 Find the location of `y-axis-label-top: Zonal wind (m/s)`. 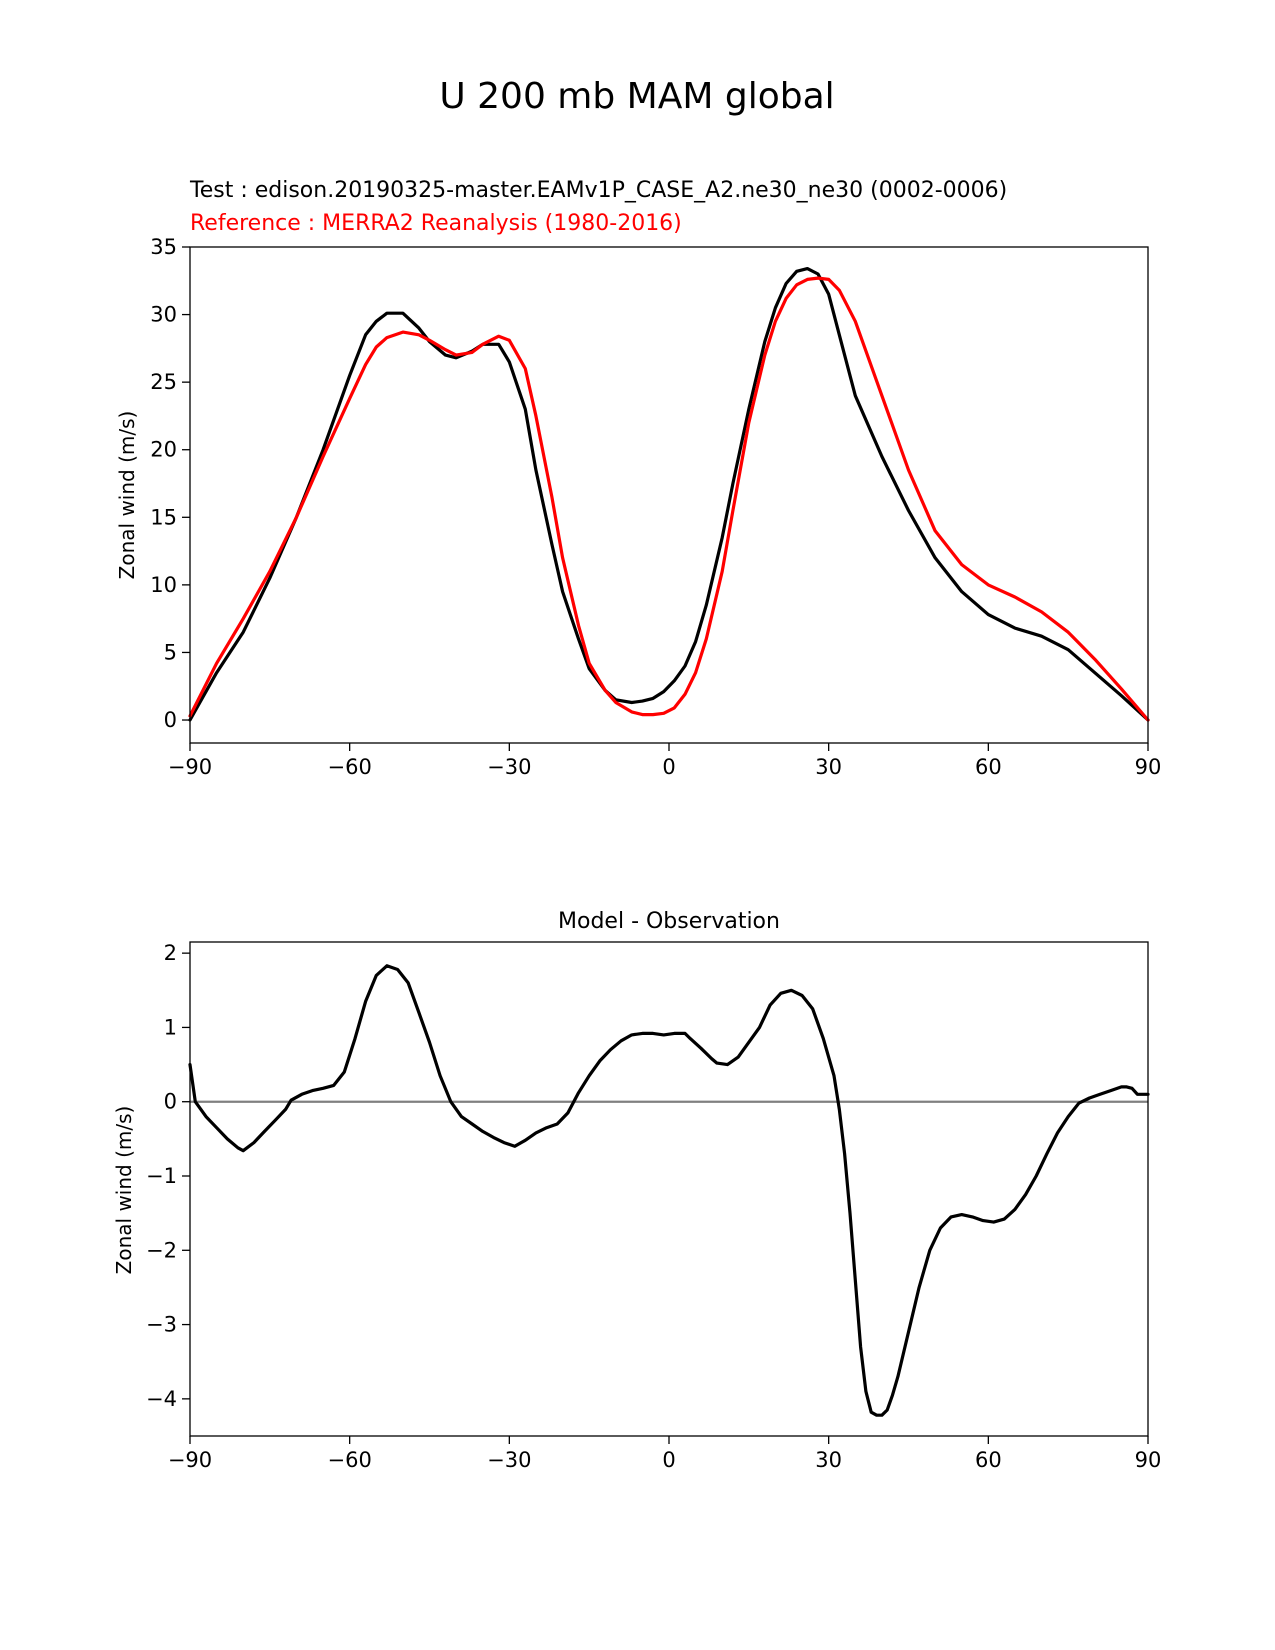

y-axis-label-top: Zonal wind (m/s) is located at coordinates (127, 495).